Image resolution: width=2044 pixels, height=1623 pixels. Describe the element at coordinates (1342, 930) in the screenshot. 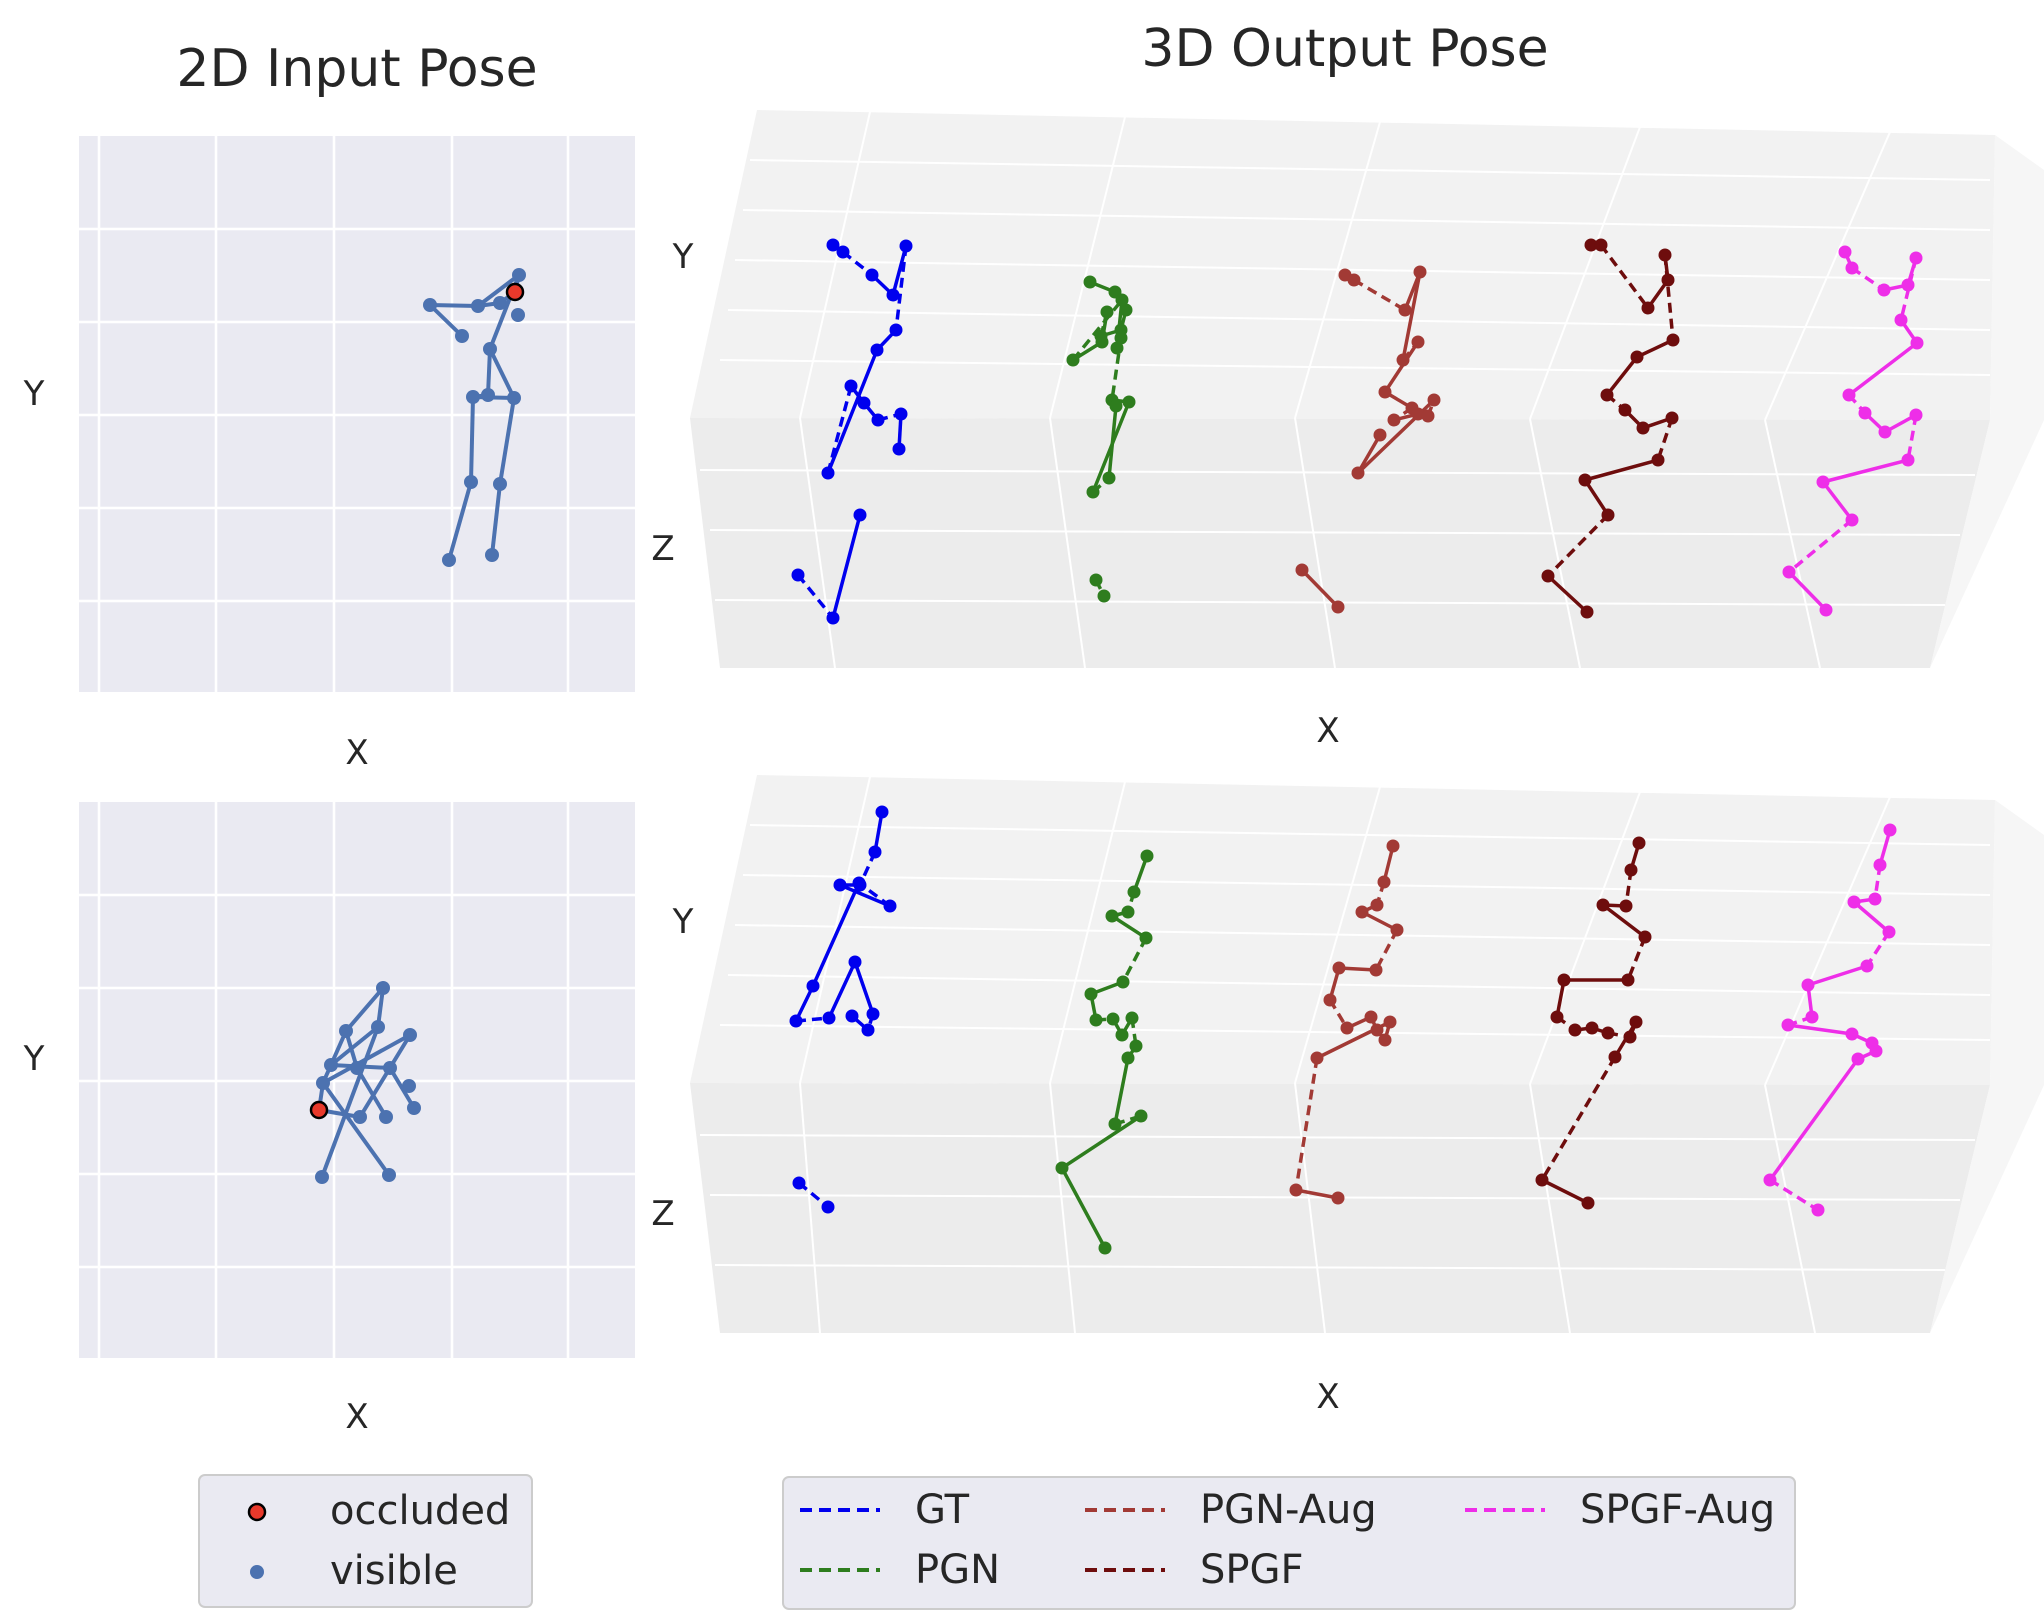

I see `pane-back` at that location.